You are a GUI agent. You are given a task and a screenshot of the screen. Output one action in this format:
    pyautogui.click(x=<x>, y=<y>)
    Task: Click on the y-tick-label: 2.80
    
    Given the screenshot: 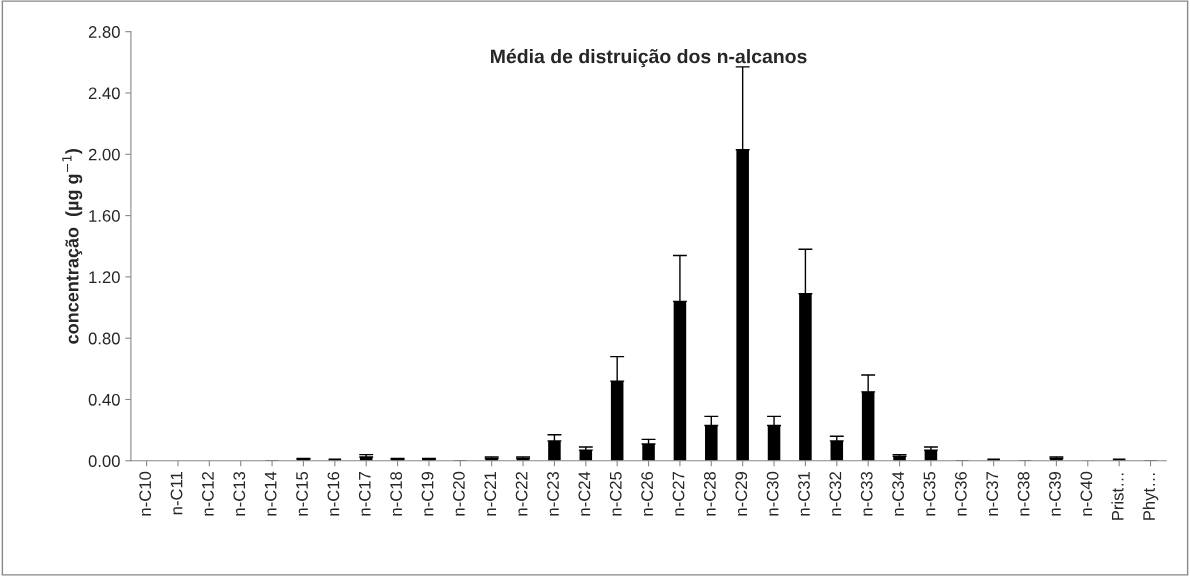 What is the action you would take?
    pyautogui.click(x=104, y=32)
    